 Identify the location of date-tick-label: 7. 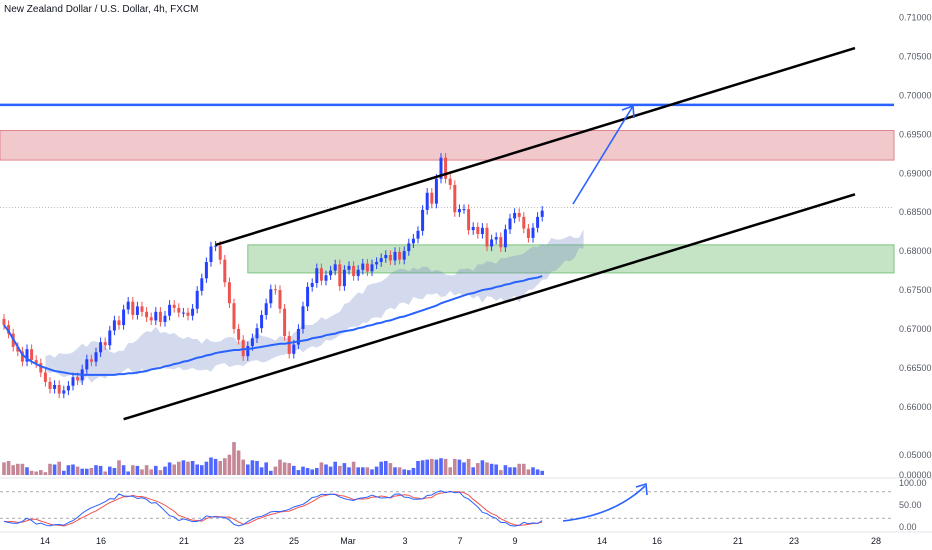
(459, 541).